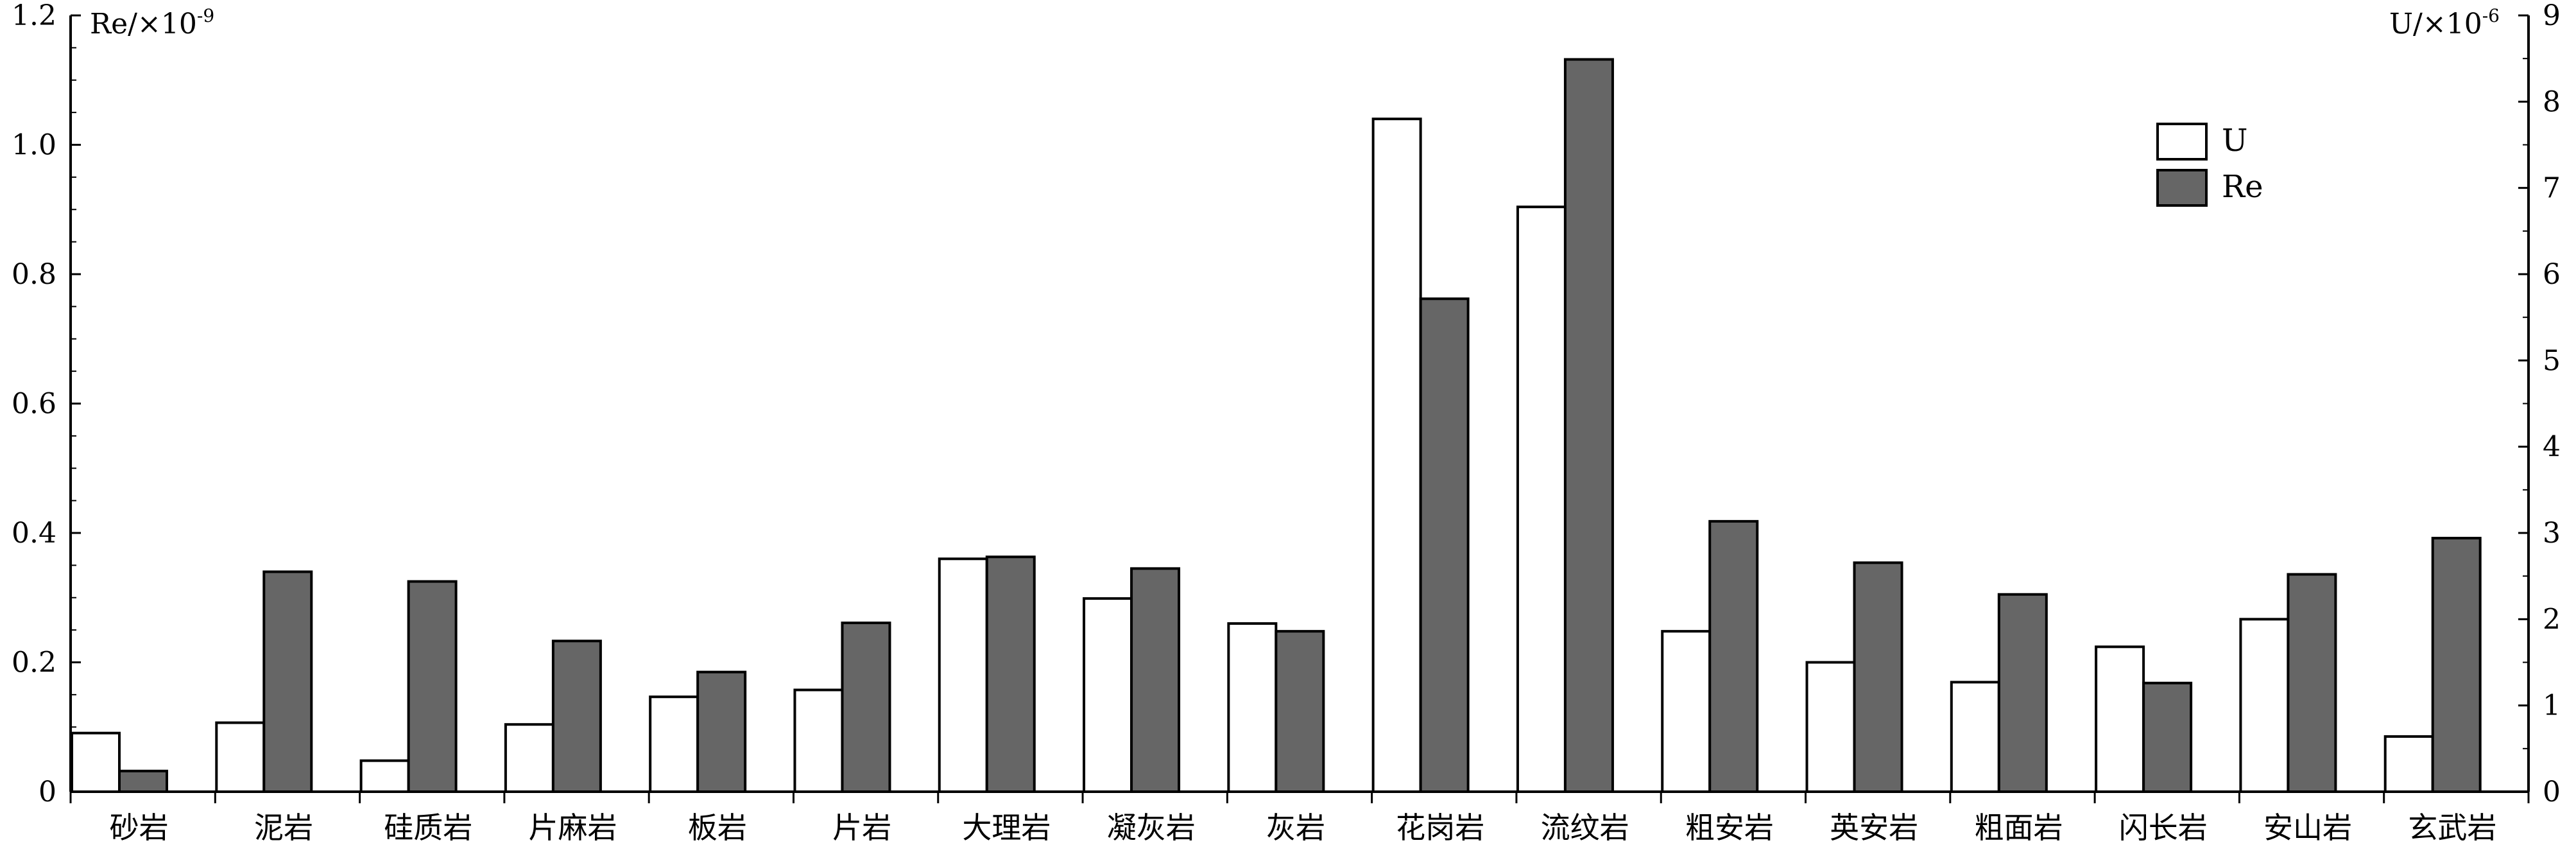 The width and height of the screenshot is (2576, 854). Describe the element at coordinates (34, 145) in the screenshot. I see `left-tick-label: 1.0` at that location.